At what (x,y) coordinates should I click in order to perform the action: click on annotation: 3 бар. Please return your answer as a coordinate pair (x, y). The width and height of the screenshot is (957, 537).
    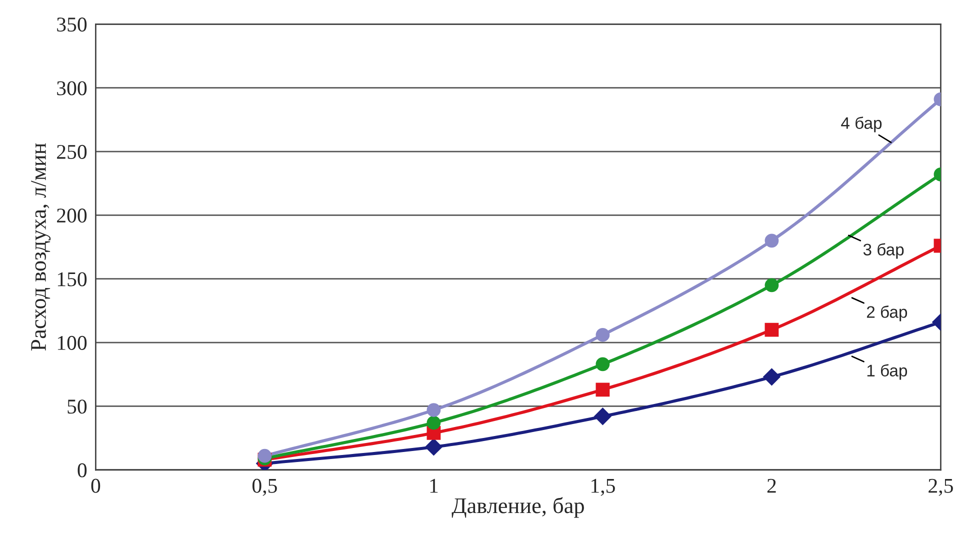
    Looking at the image, I should click on (883, 251).